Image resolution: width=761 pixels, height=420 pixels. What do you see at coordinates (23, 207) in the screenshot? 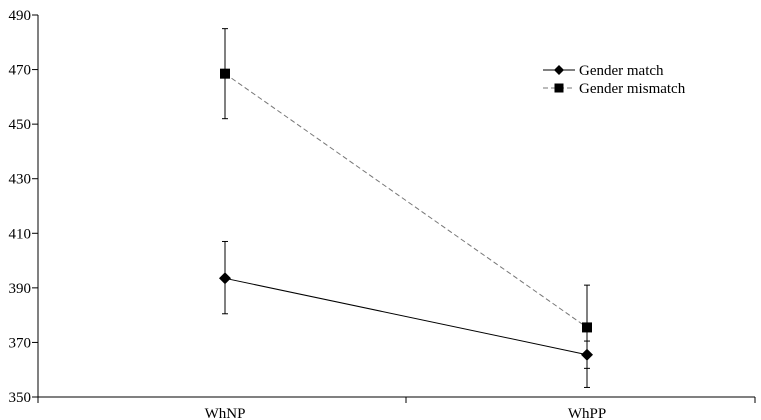
I see `y-ticks: 350 370 390 410 430 450 470 490` at bounding box center [23, 207].